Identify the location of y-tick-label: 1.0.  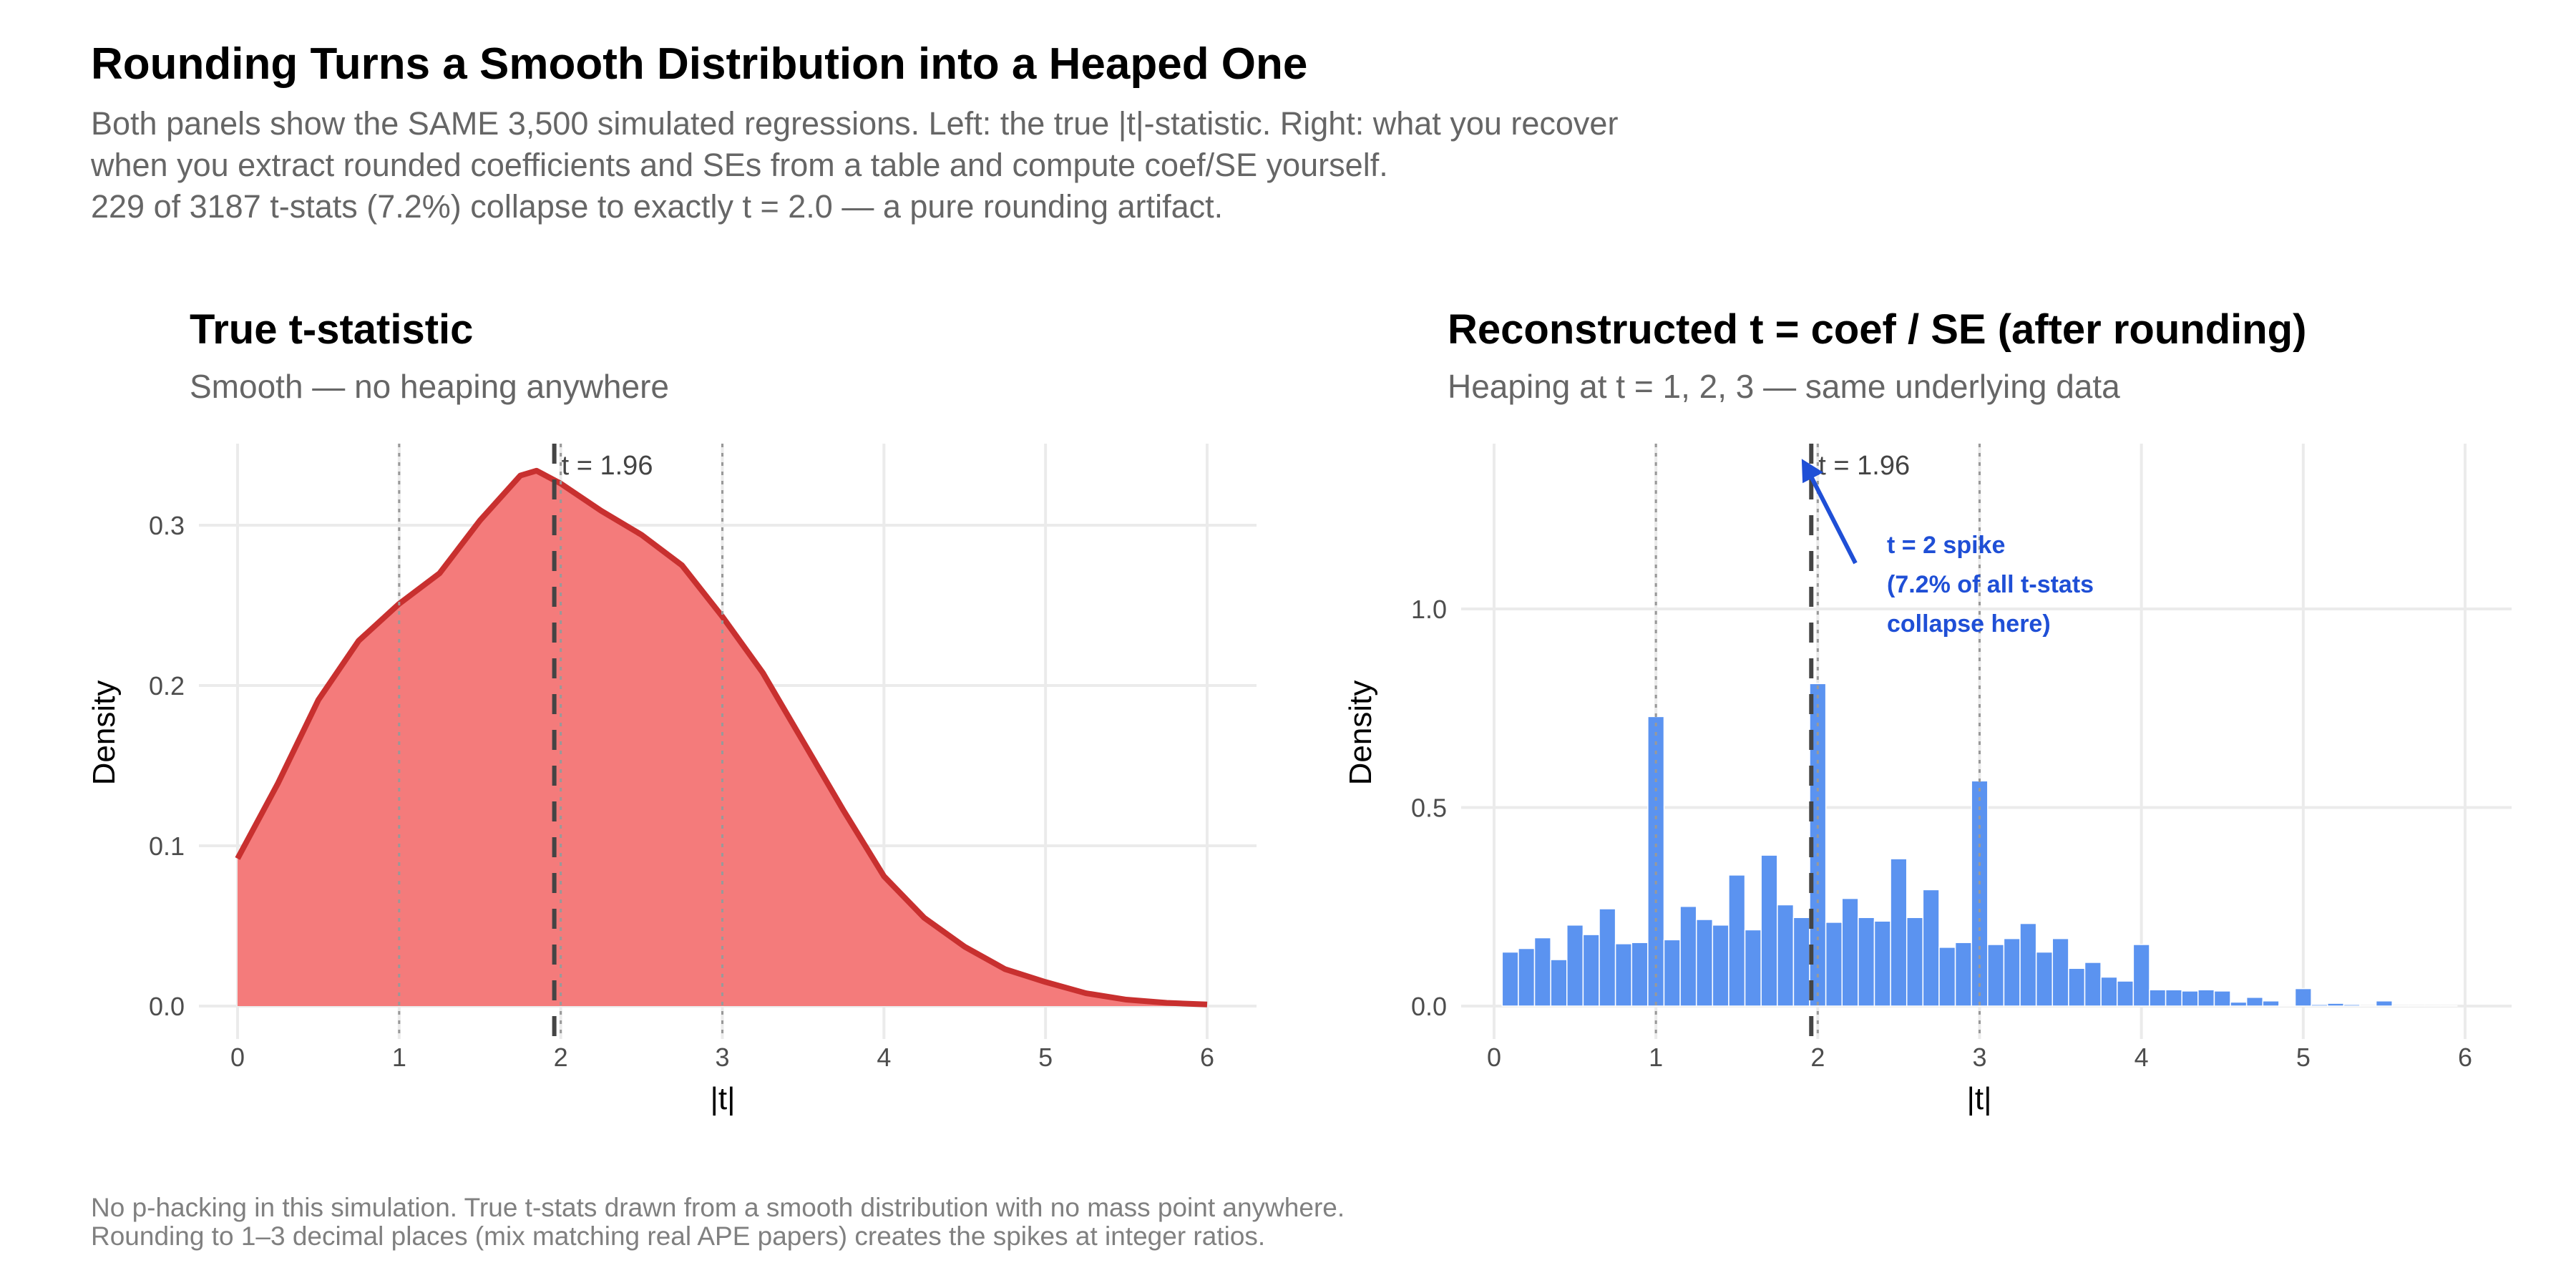
(1429, 609).